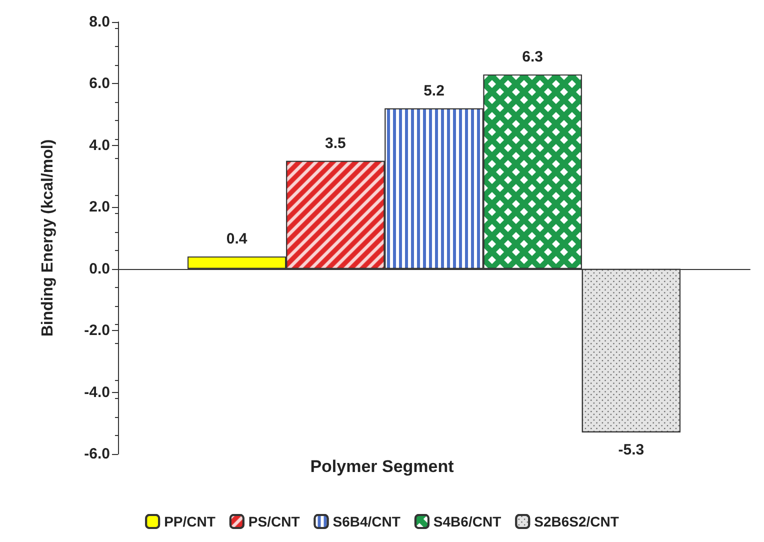  What do you see at coordinates (97, 454) in the screenshot?
I see `y-tick-label: -6.0` at bounding box center [97, 454].